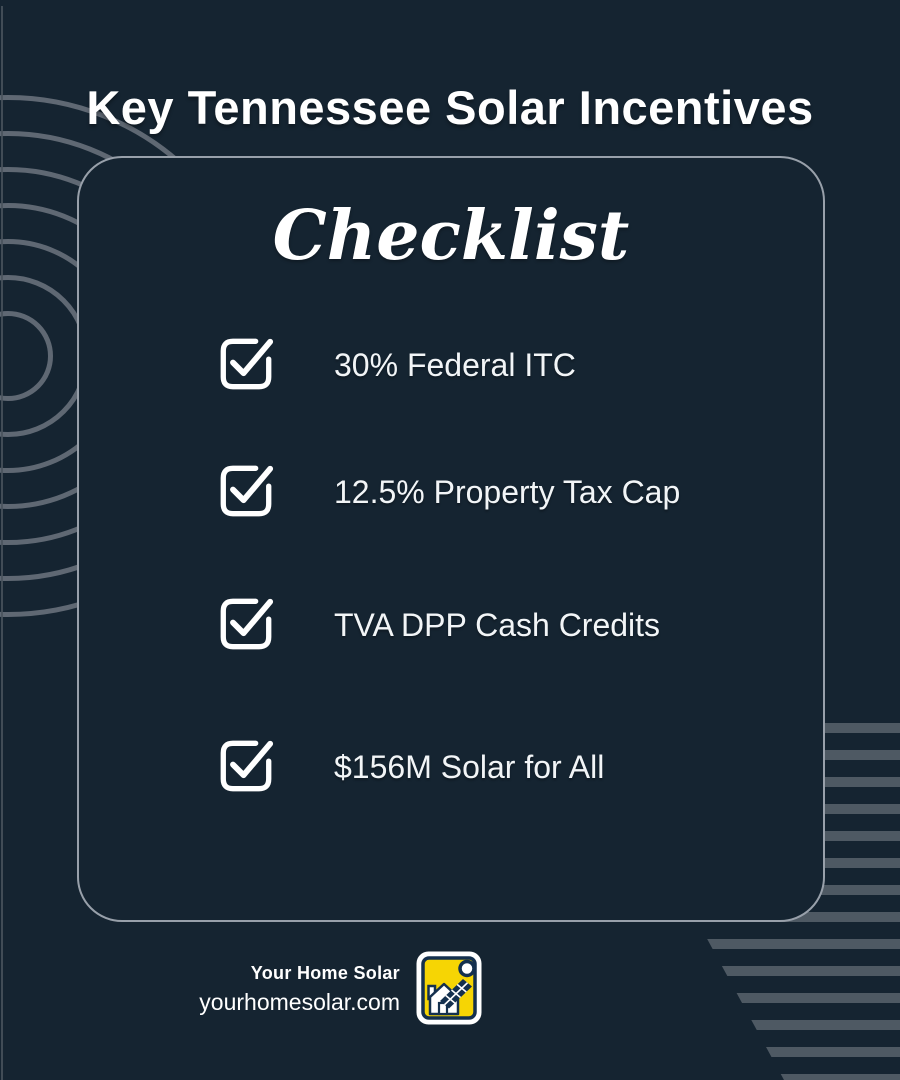 This screenshot has height=1080, width=900. I want to click on item-label: $156M Solar for All, so click(469, 767).